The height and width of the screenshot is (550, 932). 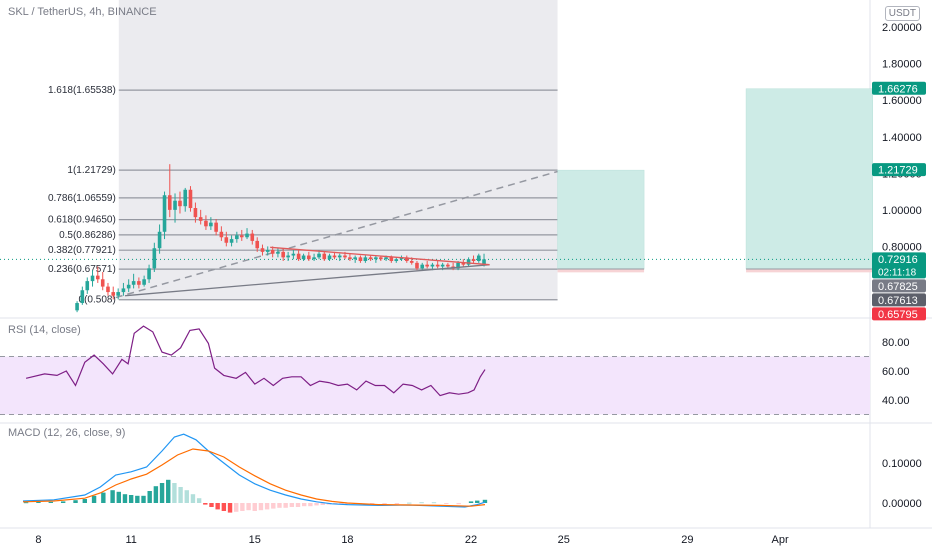 I want to click on price-badge-label: 0.67613, so click(x=898, y=301).